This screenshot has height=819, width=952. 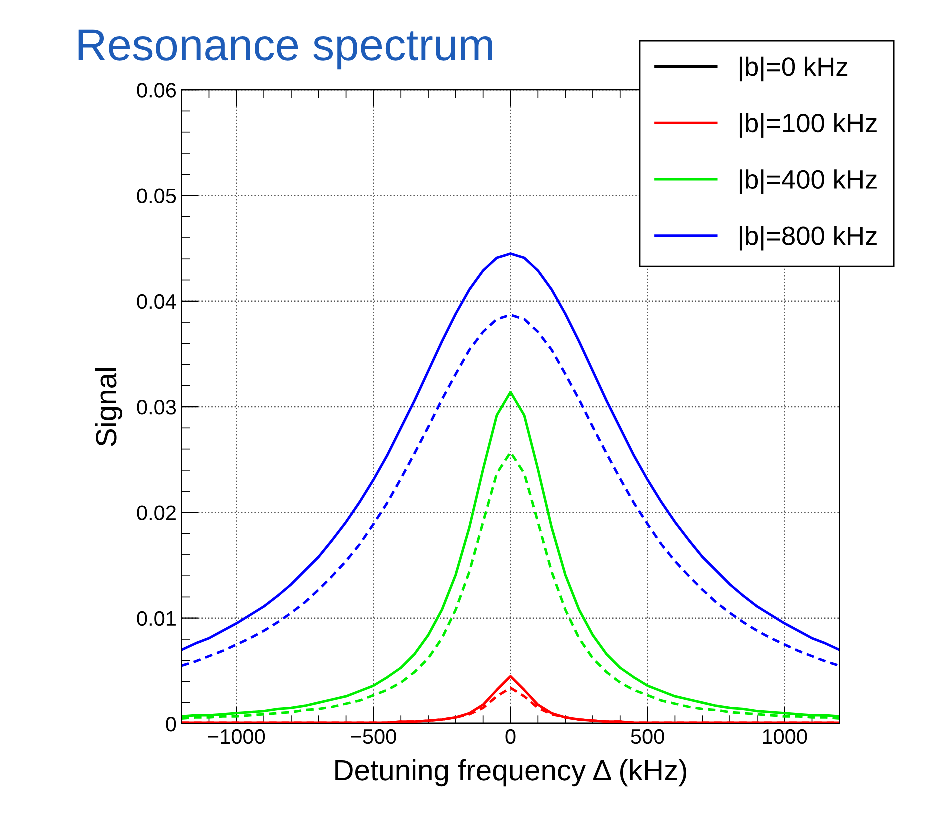 What do you see at coordinates (156, 618) in the screenshot?
I see `y-tick-label: 0.01` at bounding box center [156, 618].